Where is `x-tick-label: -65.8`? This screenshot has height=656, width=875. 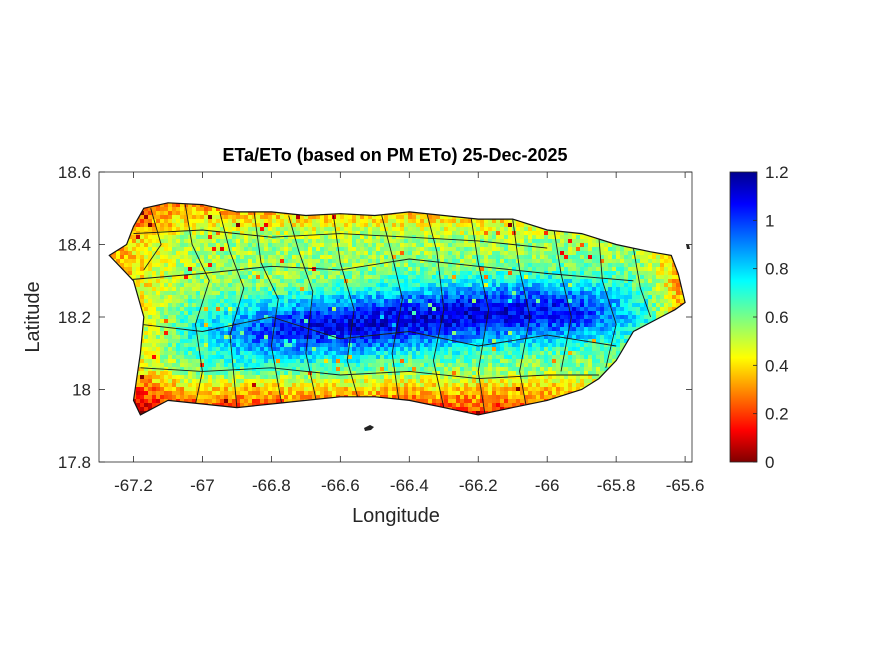
x-tick-label: -65.8 is located at coordinates (616, 485).